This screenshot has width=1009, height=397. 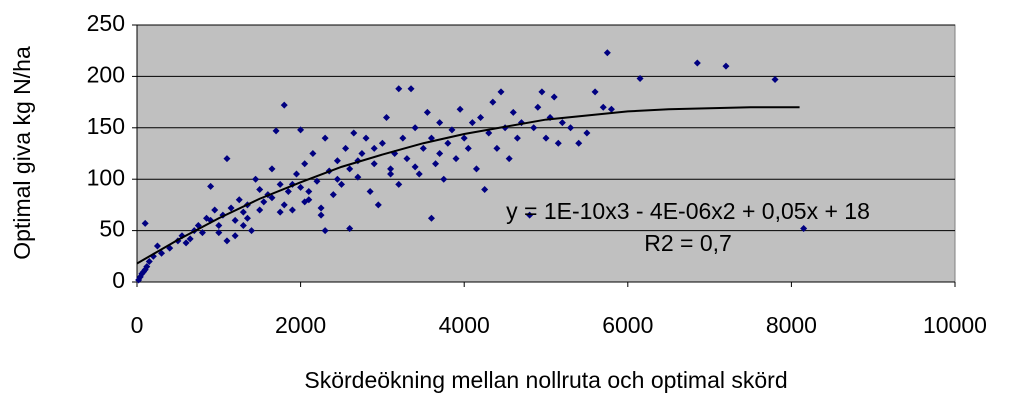 I want to click on x-tick-label: 0, so click(x=137, y=325).